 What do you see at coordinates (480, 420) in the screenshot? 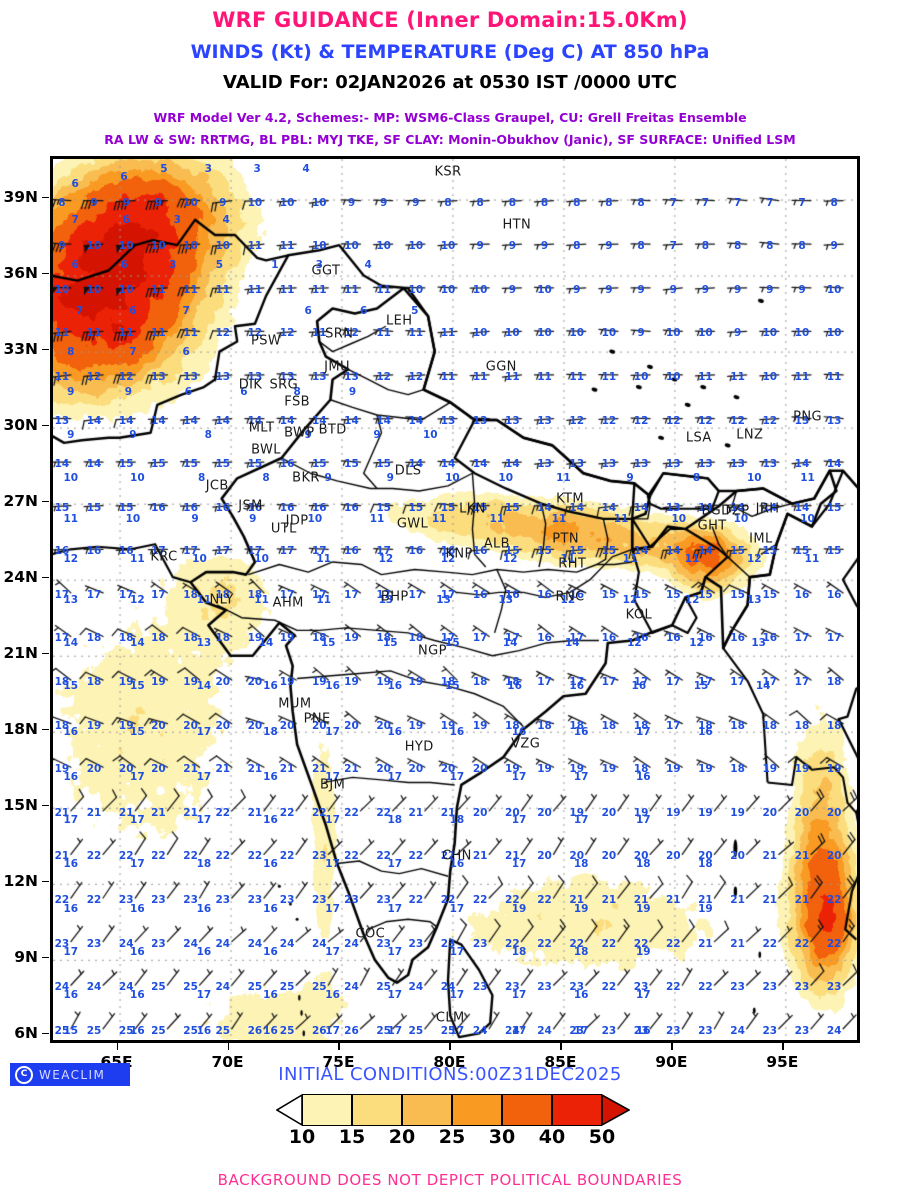
I see `temperature-value: 13` at bounding box center [480, 420].